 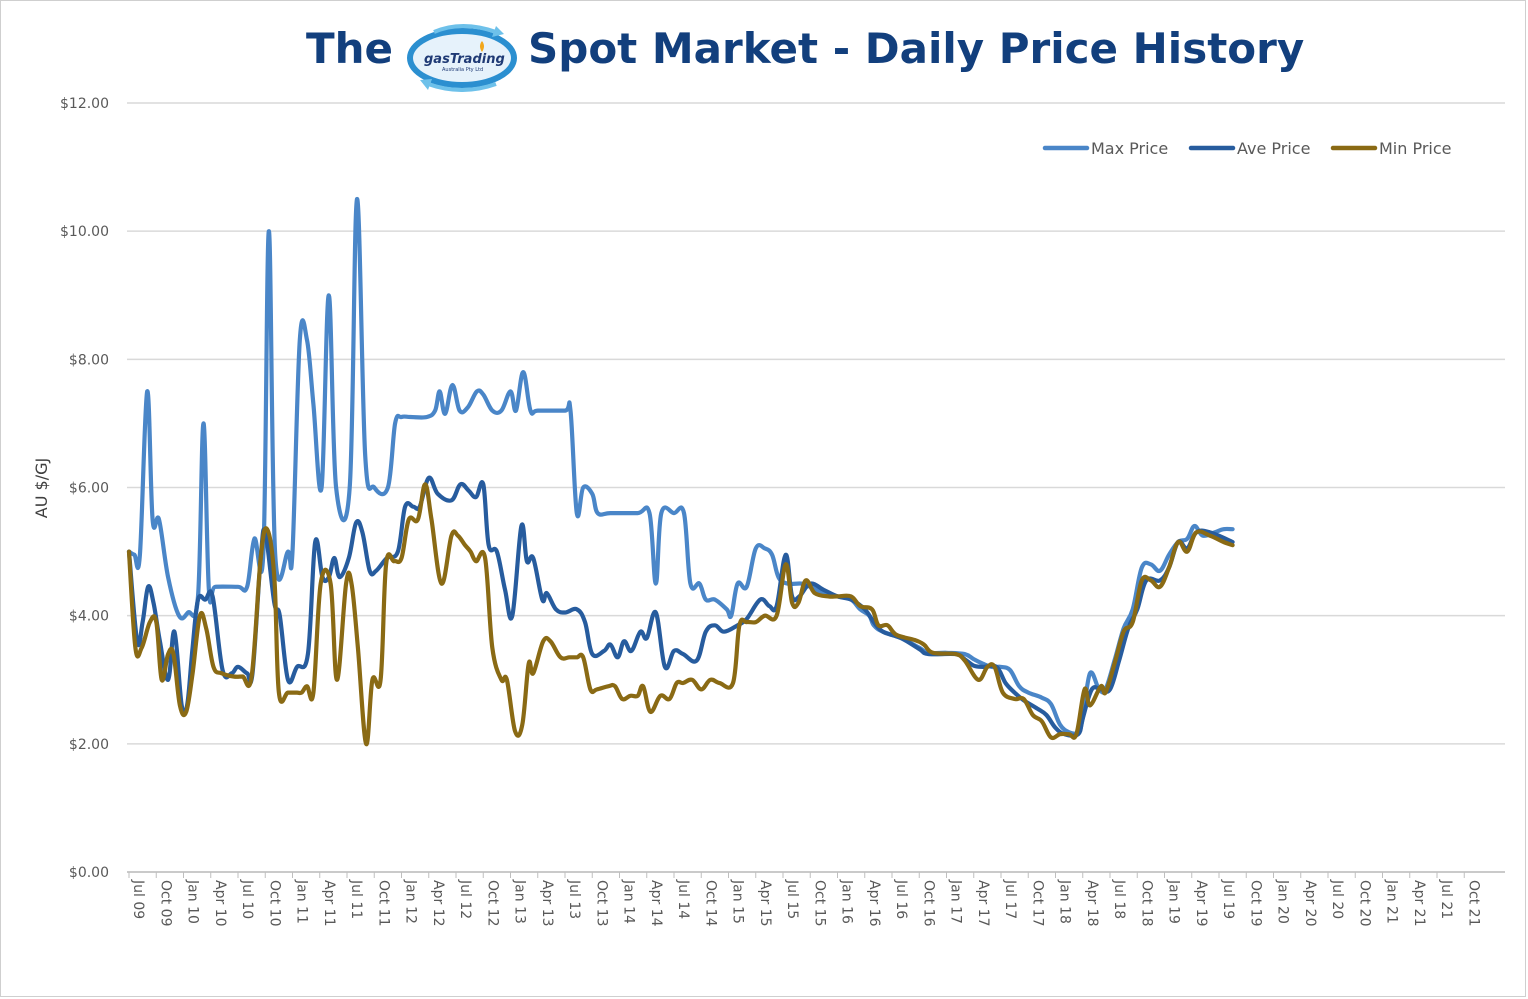 I want to click on y-tick-label: $8.00, so click(x=89, y=360).